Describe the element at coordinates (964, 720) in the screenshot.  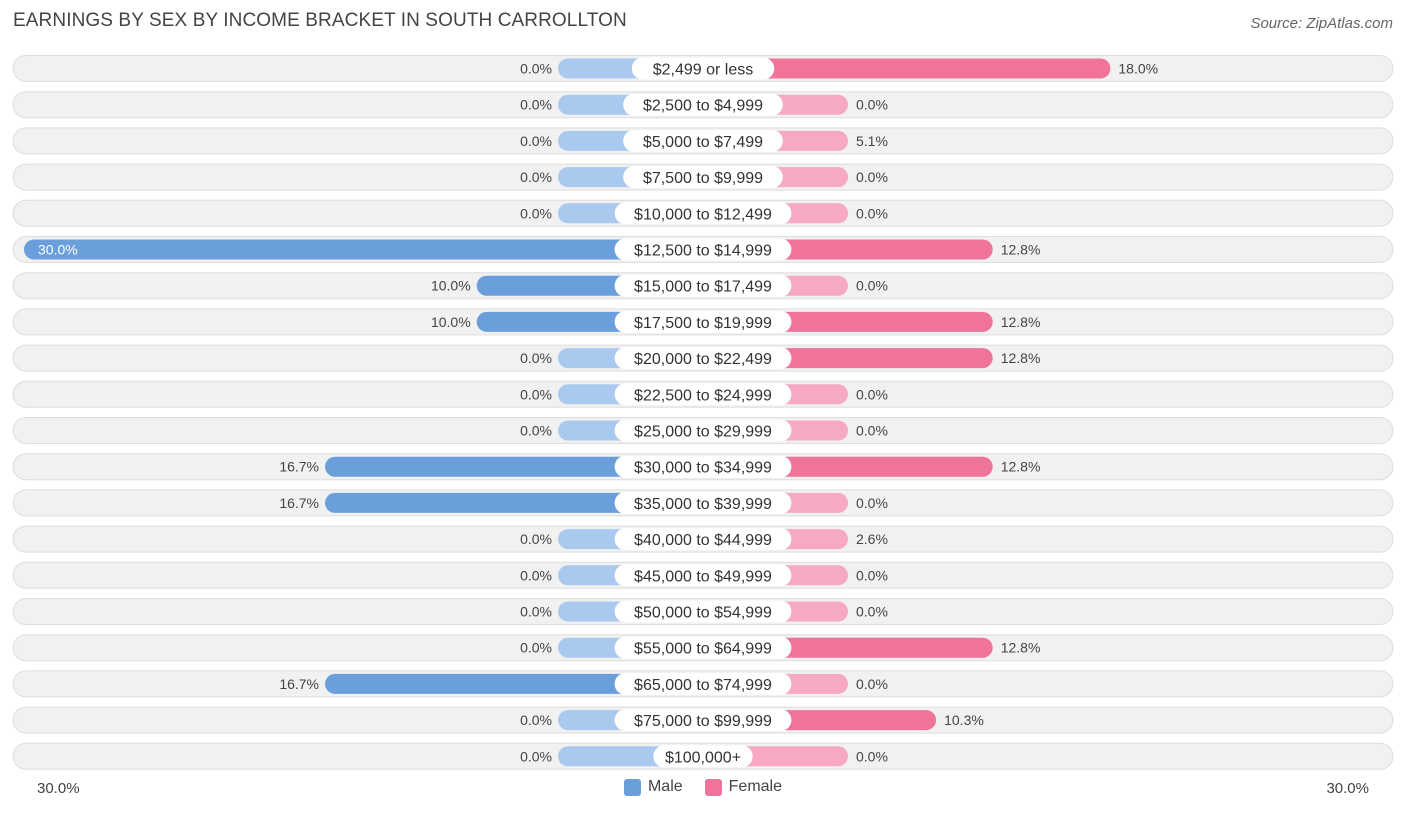
I see `female-value-label: 10.3%` at that location.